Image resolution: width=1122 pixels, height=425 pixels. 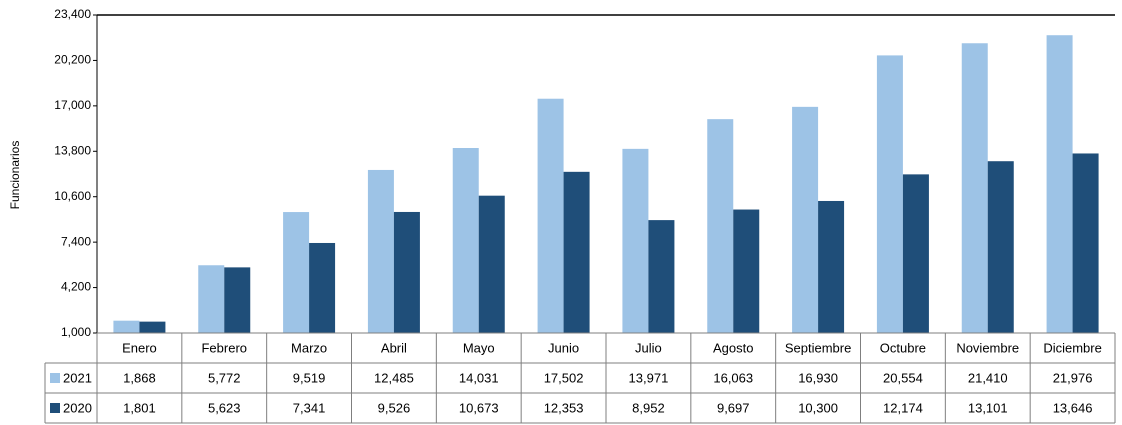 I want to click on x-tick-label: Agosto, so click(x=733, y=347).